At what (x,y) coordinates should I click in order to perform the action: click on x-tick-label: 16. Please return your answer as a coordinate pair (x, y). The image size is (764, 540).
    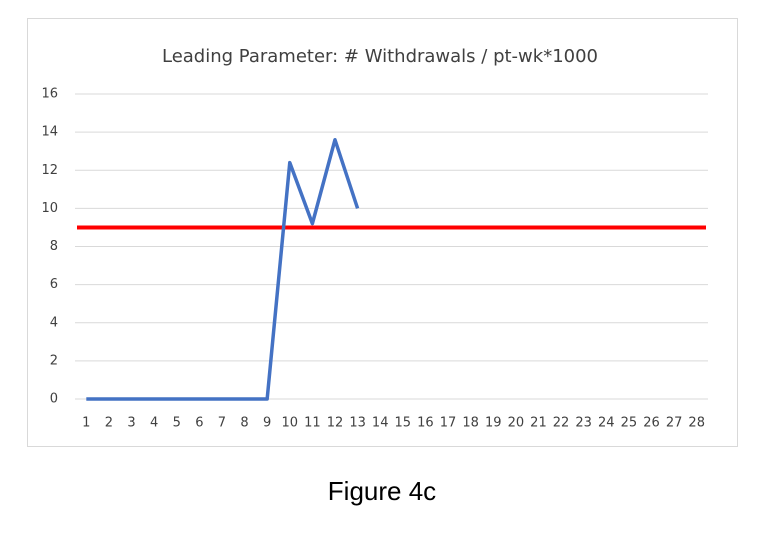
    Looking at the image, I should click on (425, 423).